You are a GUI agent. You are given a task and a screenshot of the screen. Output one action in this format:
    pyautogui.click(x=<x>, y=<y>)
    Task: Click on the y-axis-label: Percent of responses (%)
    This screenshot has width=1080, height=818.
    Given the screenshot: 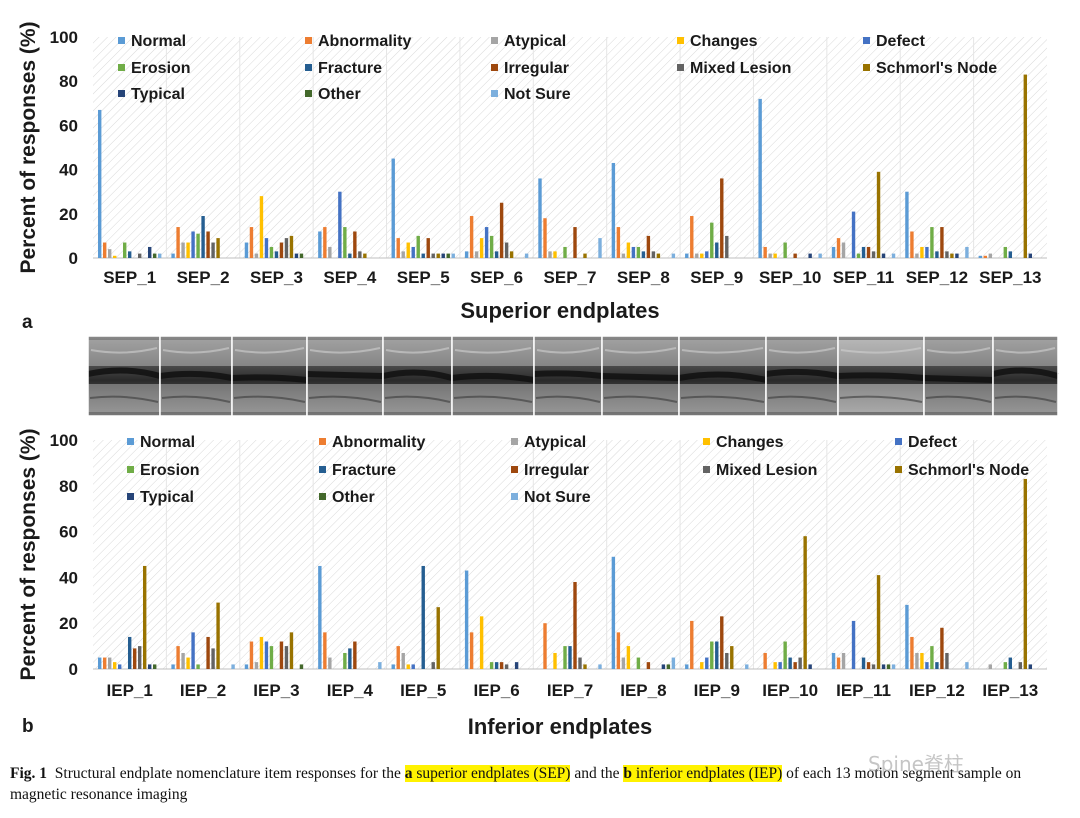 What is the action you would take?
    pyautogui.click(x=28, y=554)
    